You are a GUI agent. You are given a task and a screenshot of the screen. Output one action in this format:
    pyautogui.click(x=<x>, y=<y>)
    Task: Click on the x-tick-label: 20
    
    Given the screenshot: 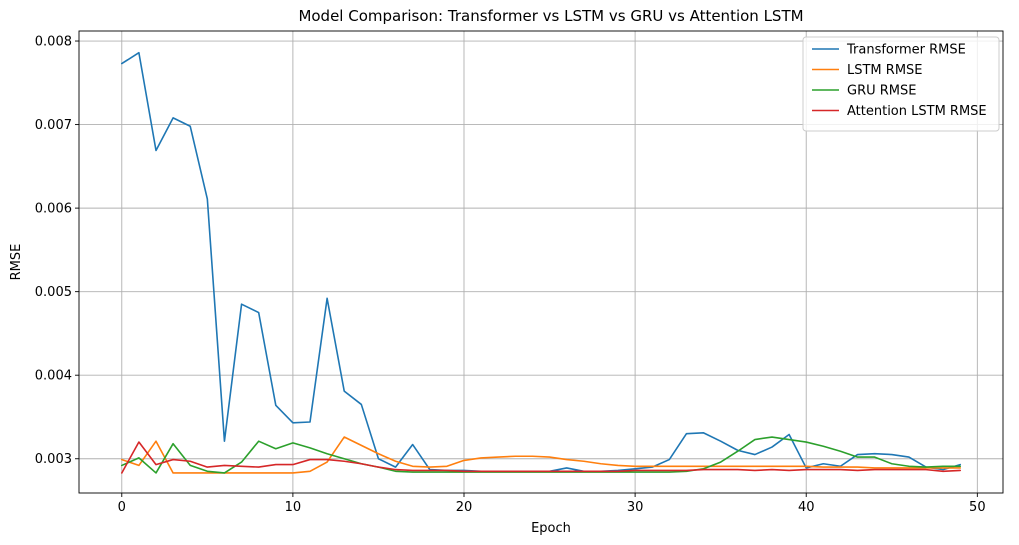 What is the action you would take?
    pyautogui.click(x=464, y=507)
    